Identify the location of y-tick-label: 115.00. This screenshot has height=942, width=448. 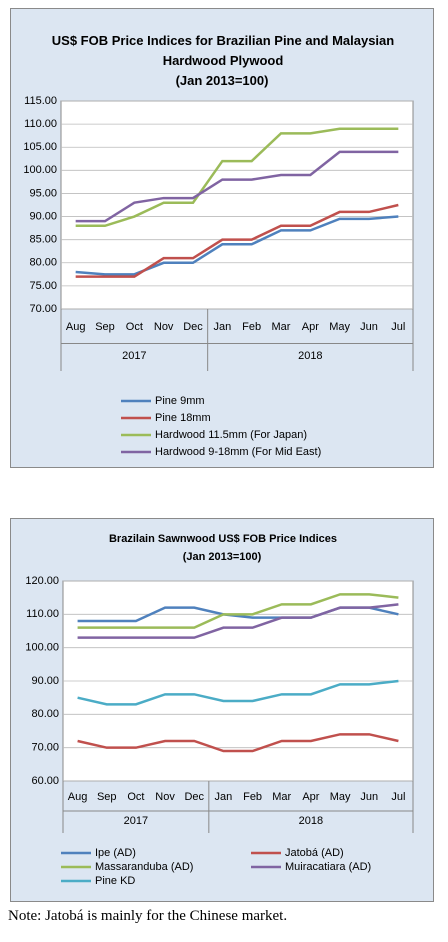
(40, 101).